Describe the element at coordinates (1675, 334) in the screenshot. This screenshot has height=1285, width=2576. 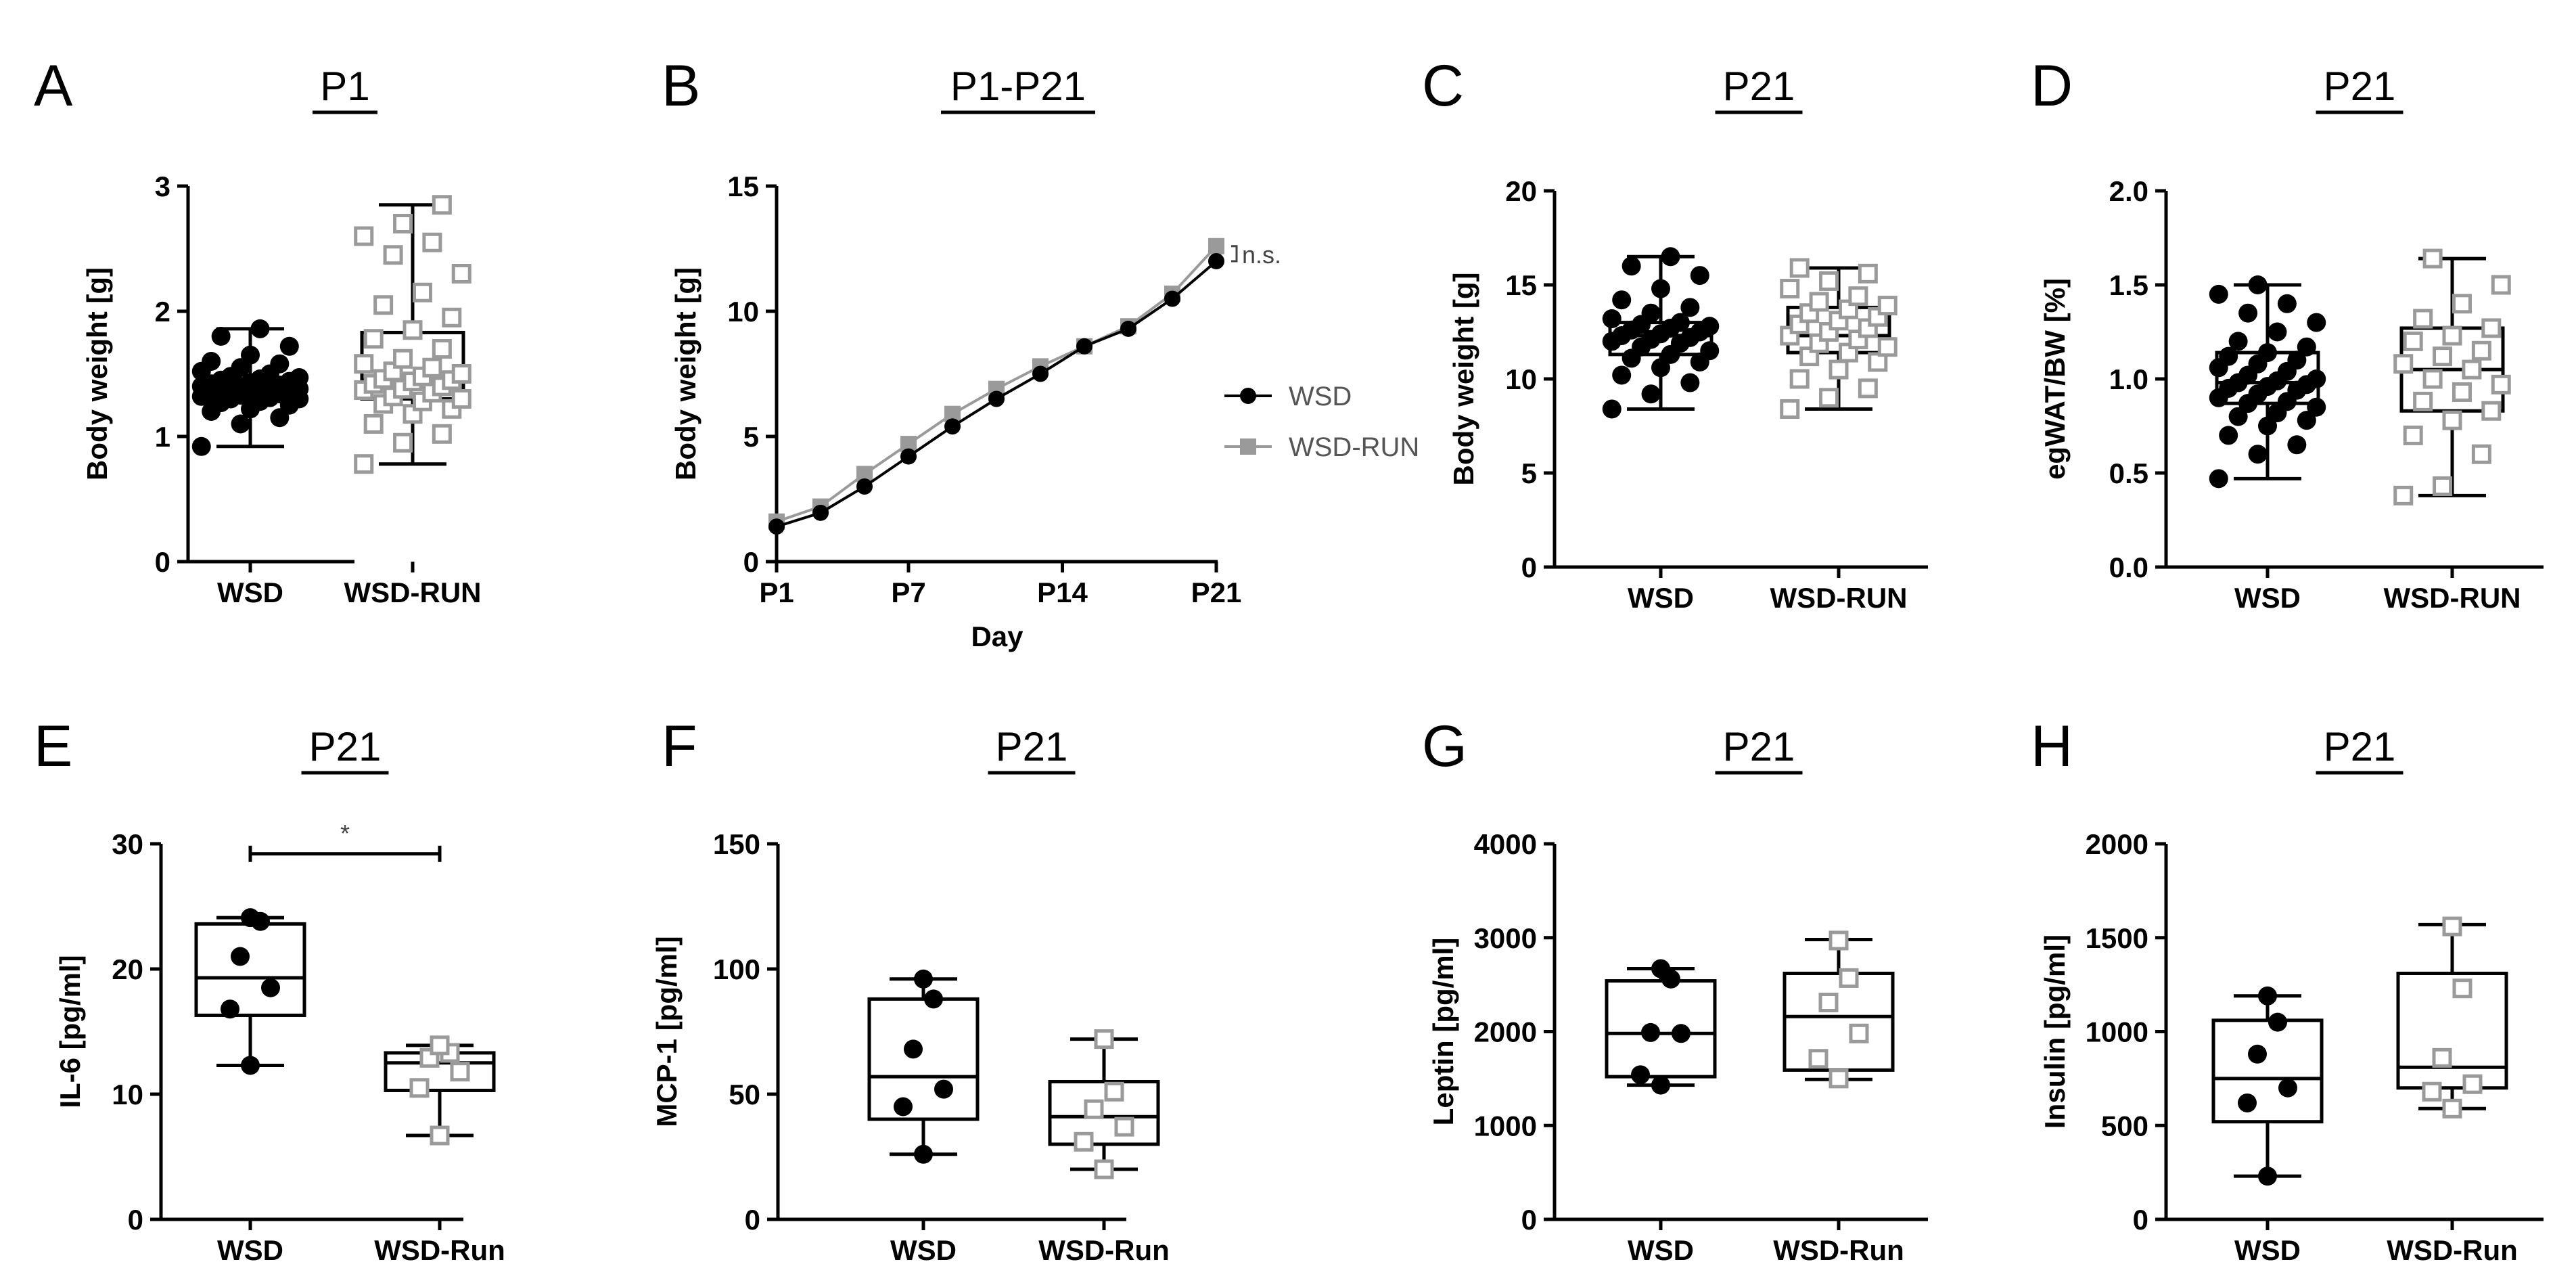
I see `panel-c: C P21 0 5 10 15 20 Body weight [g] WSD WSD-RUN` at that location.